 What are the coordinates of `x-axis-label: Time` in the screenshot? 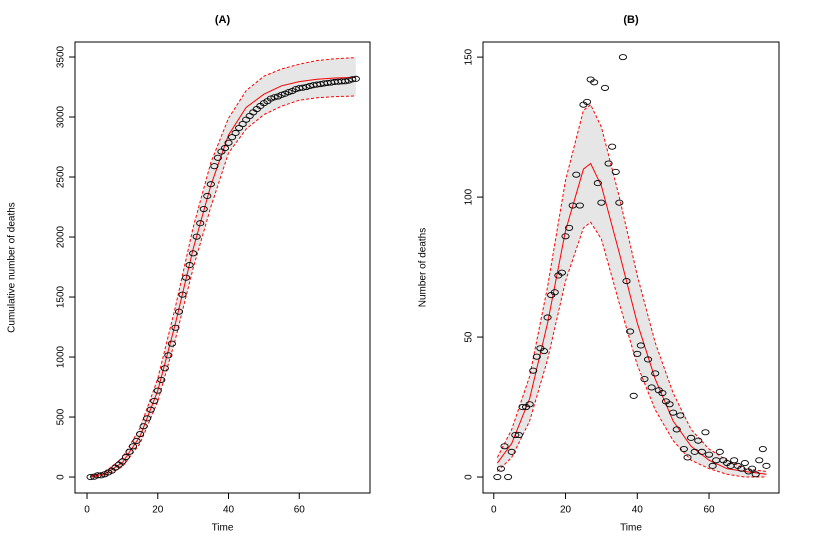 It's located at (223, 528).